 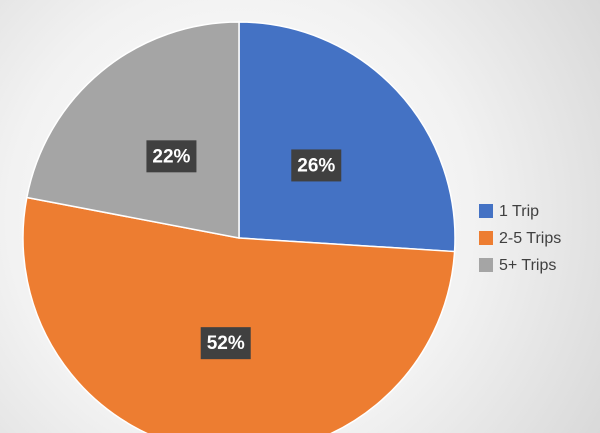 What do you see at coordinates (527, 265) in the screenshot?
I see `legend-label: 5+ Trips` at bounding box center [527, 265].